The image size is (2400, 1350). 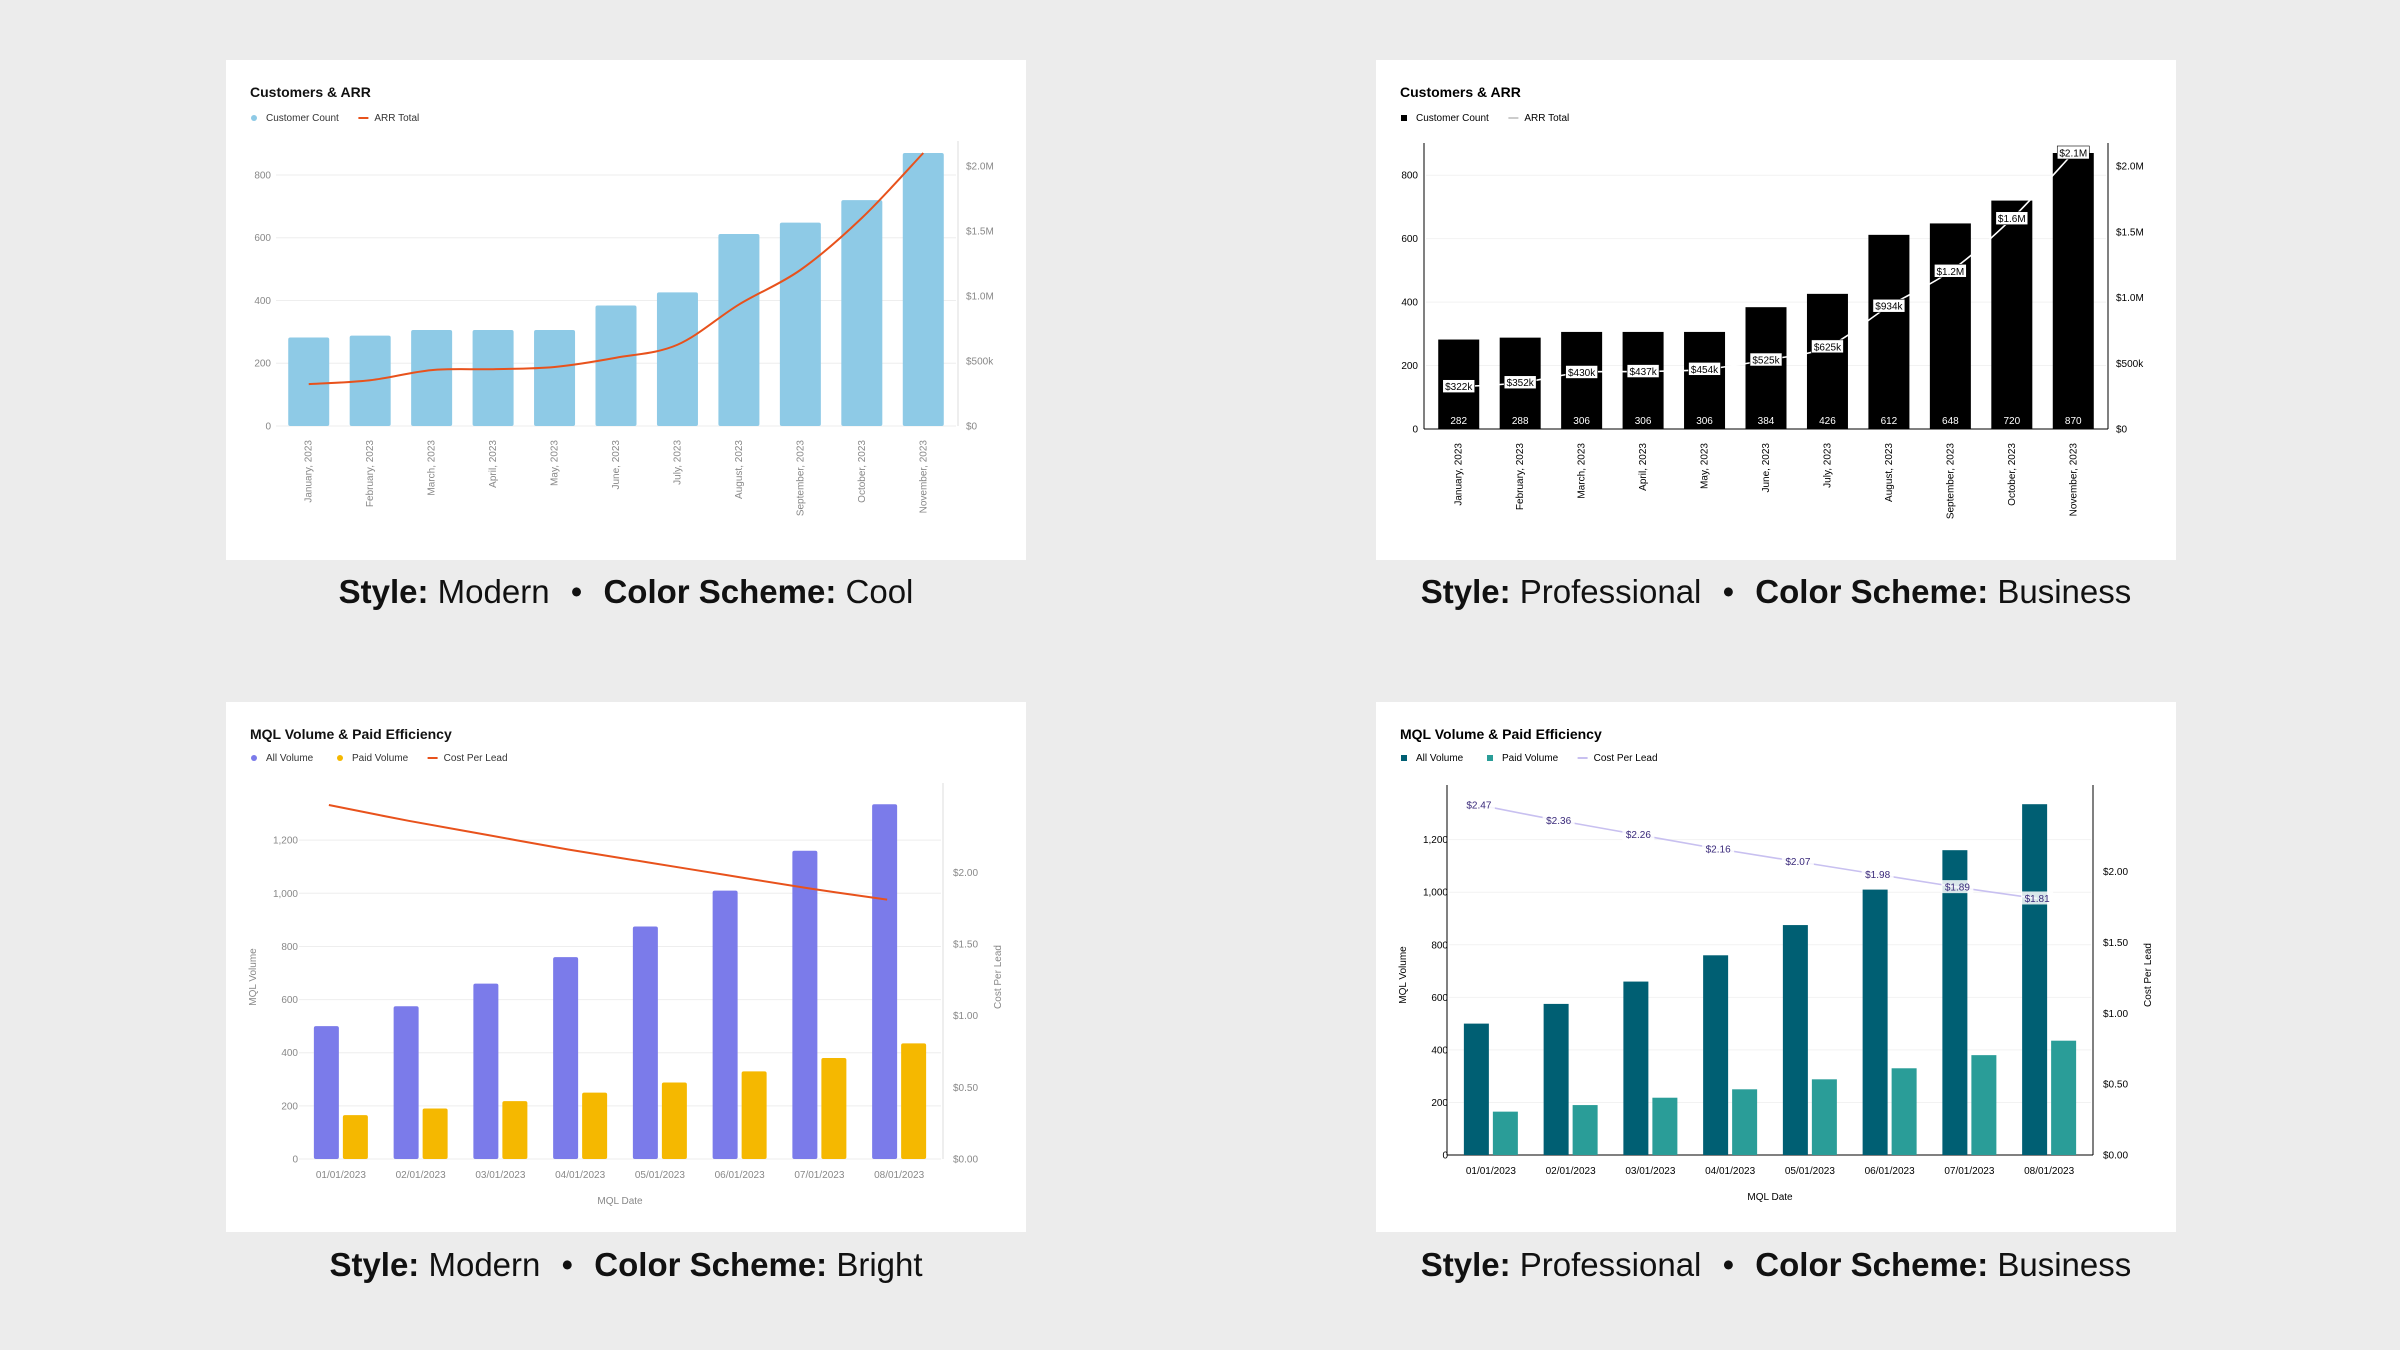 I want to click on bar-value-label: 720, so click(x=2011, y=421).